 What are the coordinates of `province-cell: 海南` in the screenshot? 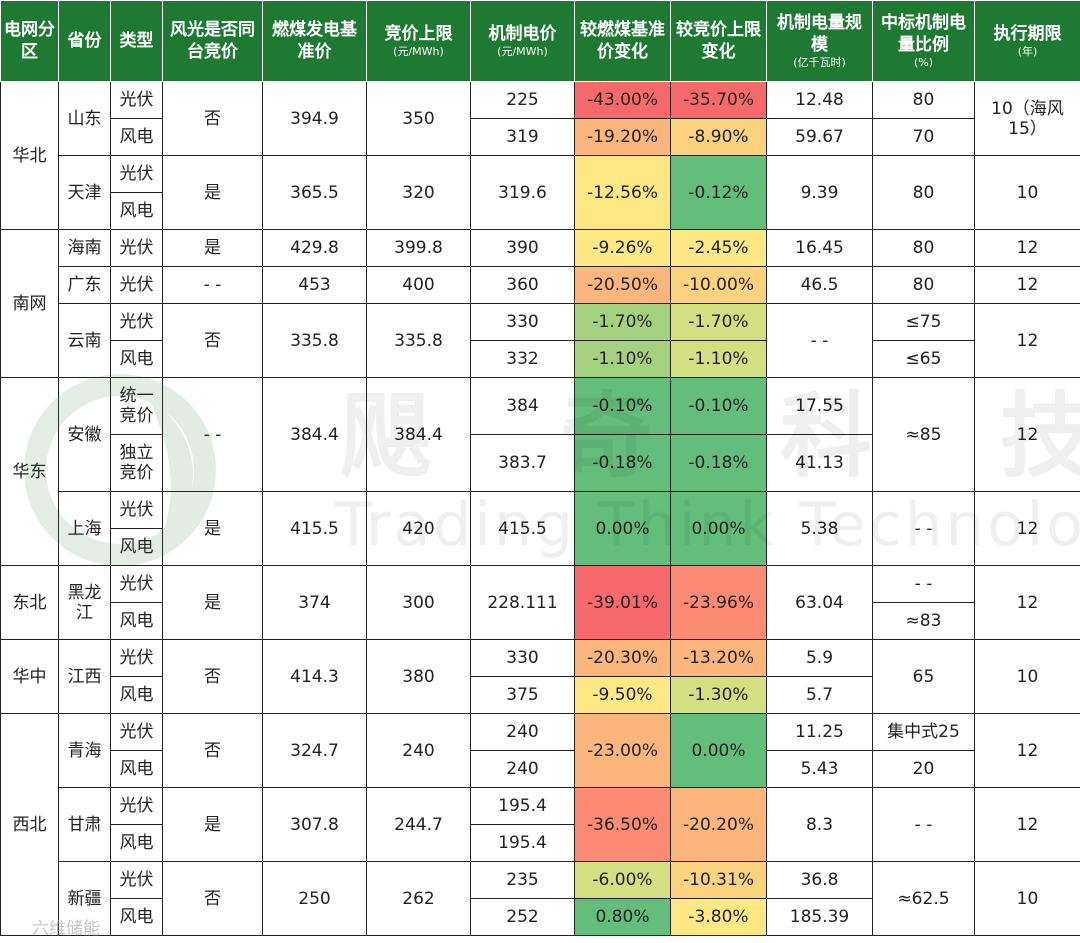 It's located at (84, 248).